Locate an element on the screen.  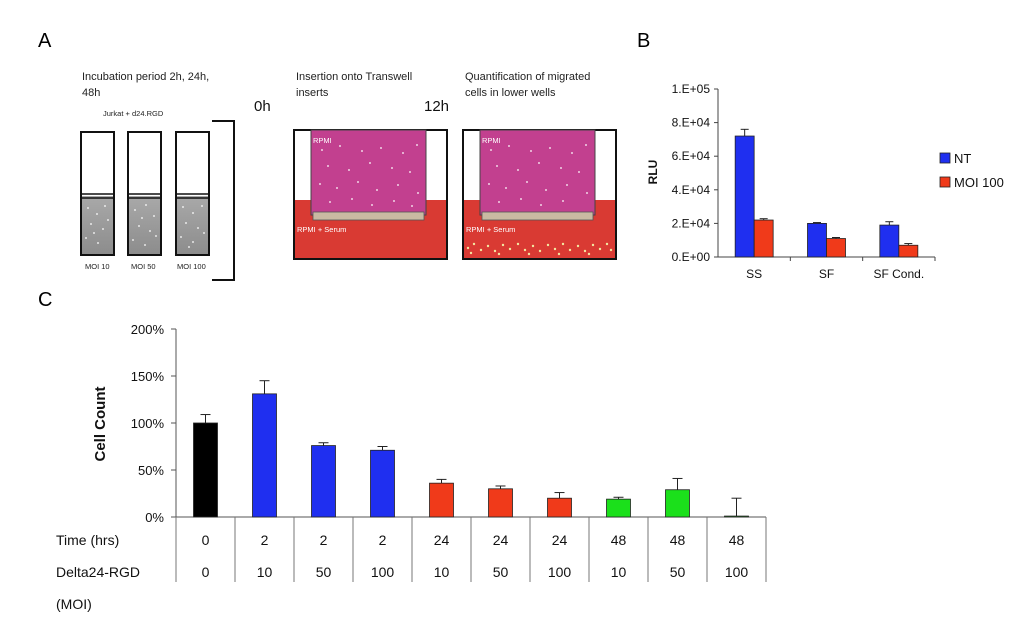
panel-b-ytick-label: 2.E+04 is located at coordinates (691, 223).